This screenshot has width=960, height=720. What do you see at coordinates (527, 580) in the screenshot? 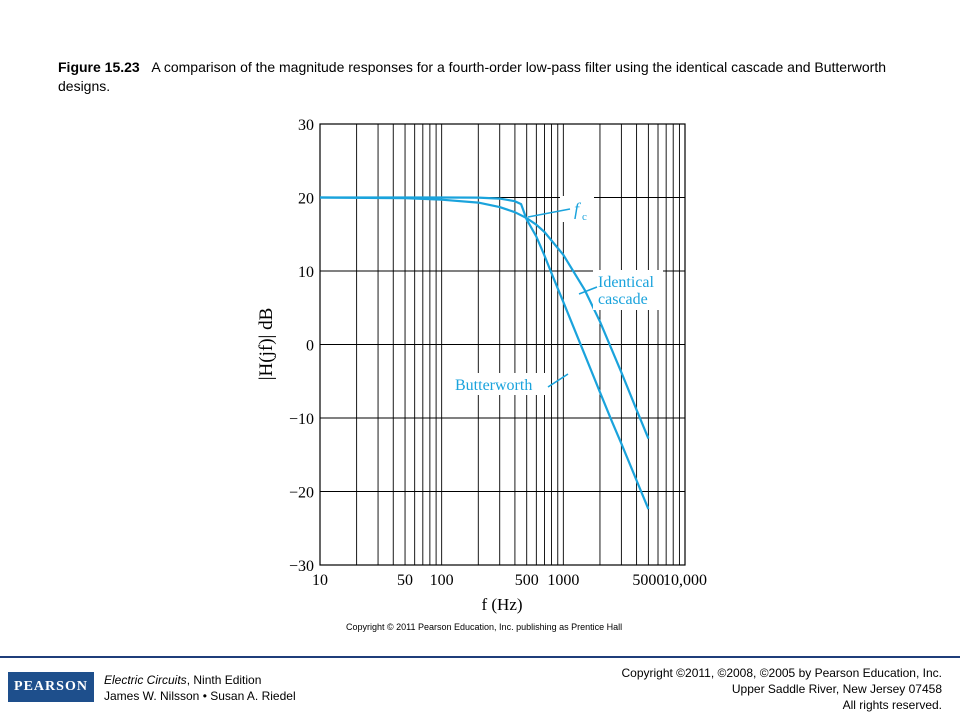
I see `x-tick-label: 500` at bounding box center [527, 580].